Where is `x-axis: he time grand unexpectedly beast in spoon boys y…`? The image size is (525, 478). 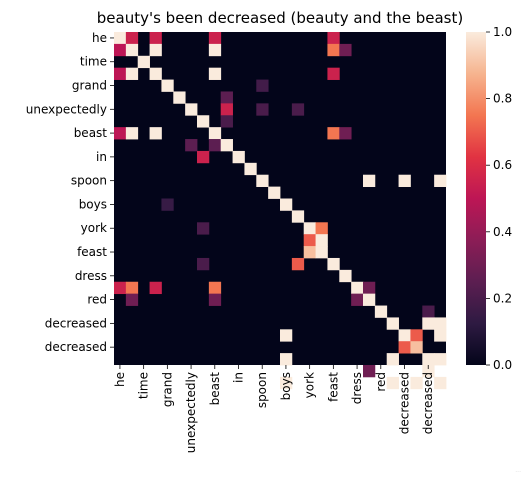
x-axis: he time grand unexpectedly beast in spoon boys y… is located at coordinates (274, 409).